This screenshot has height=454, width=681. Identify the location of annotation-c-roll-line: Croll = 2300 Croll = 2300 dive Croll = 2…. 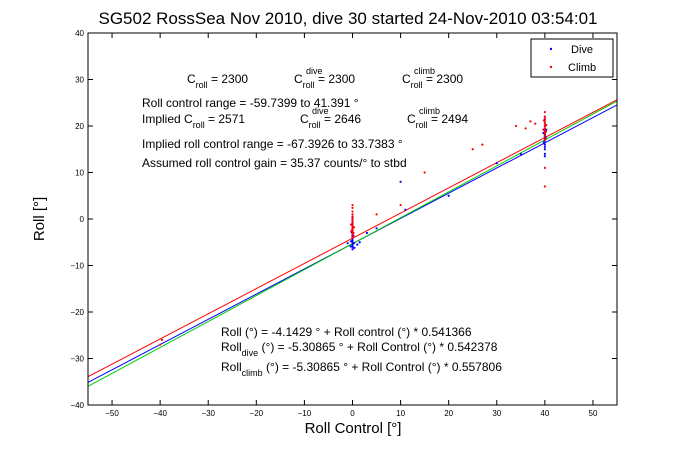
(325, 78).